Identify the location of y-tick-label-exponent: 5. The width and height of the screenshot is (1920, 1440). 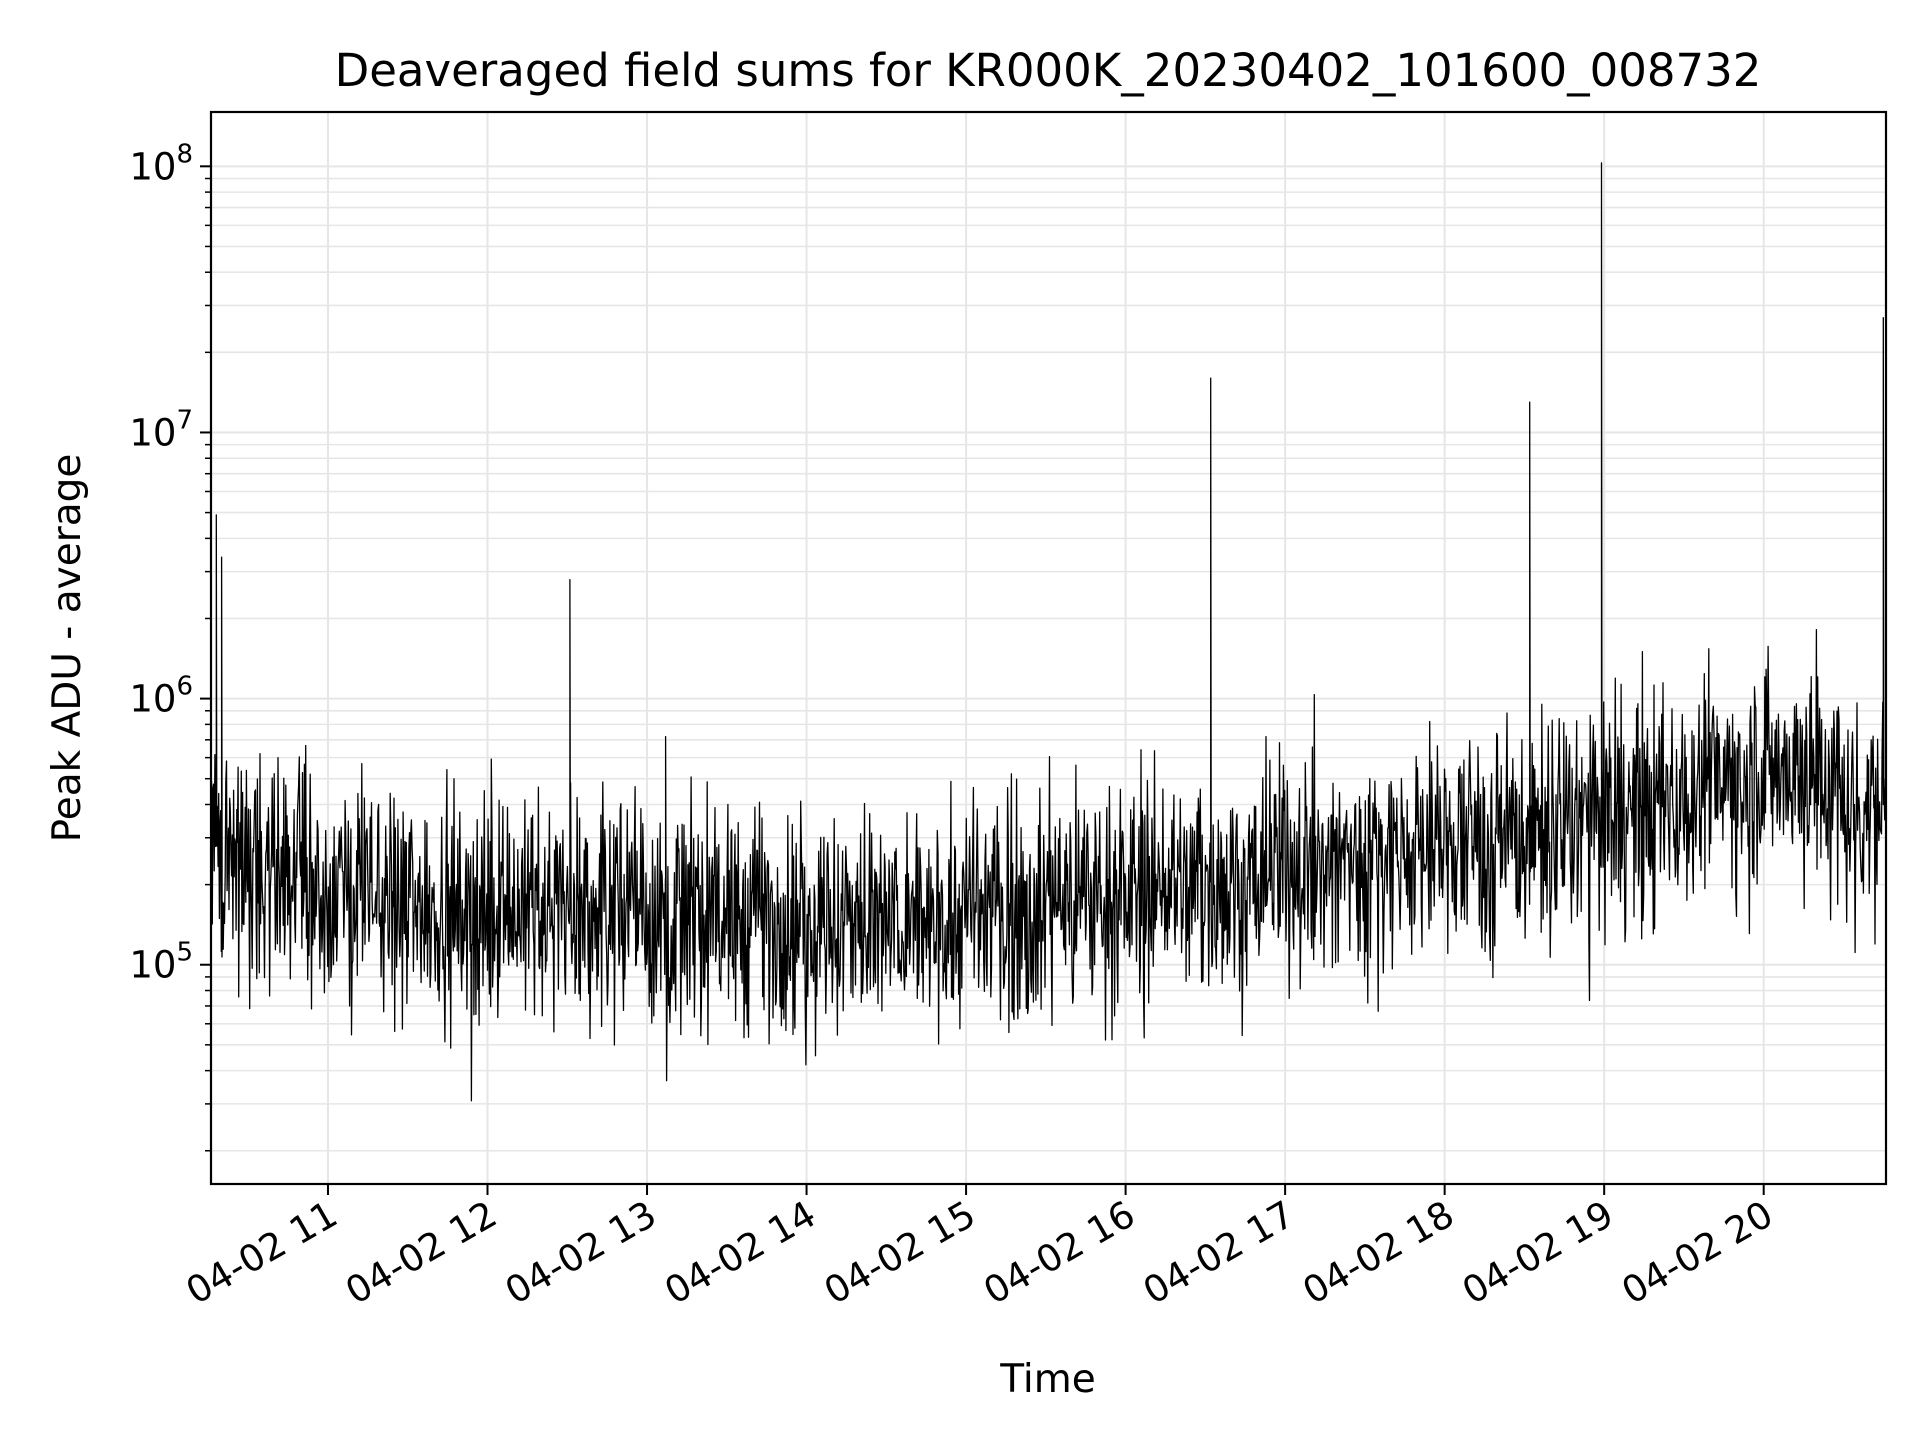
(184, 953).